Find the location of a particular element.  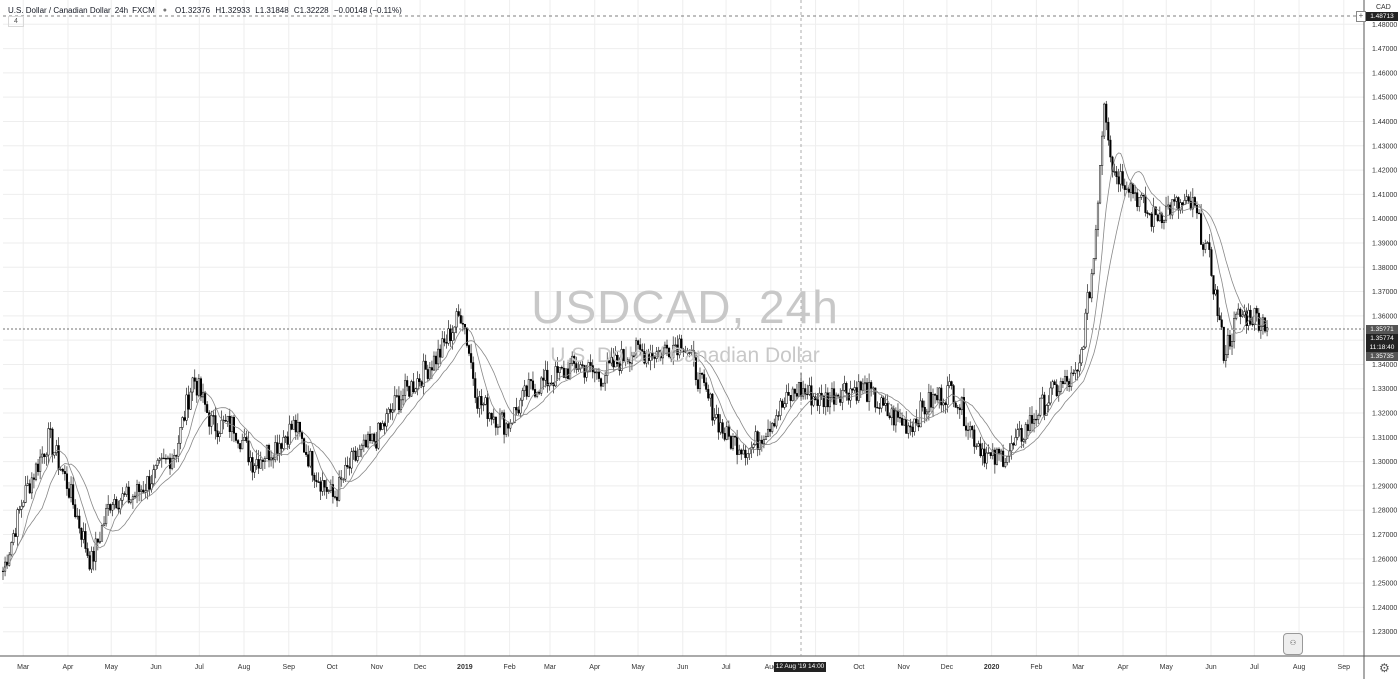

indicators-toggle-button: 4 is located at coordinates (16, 21).